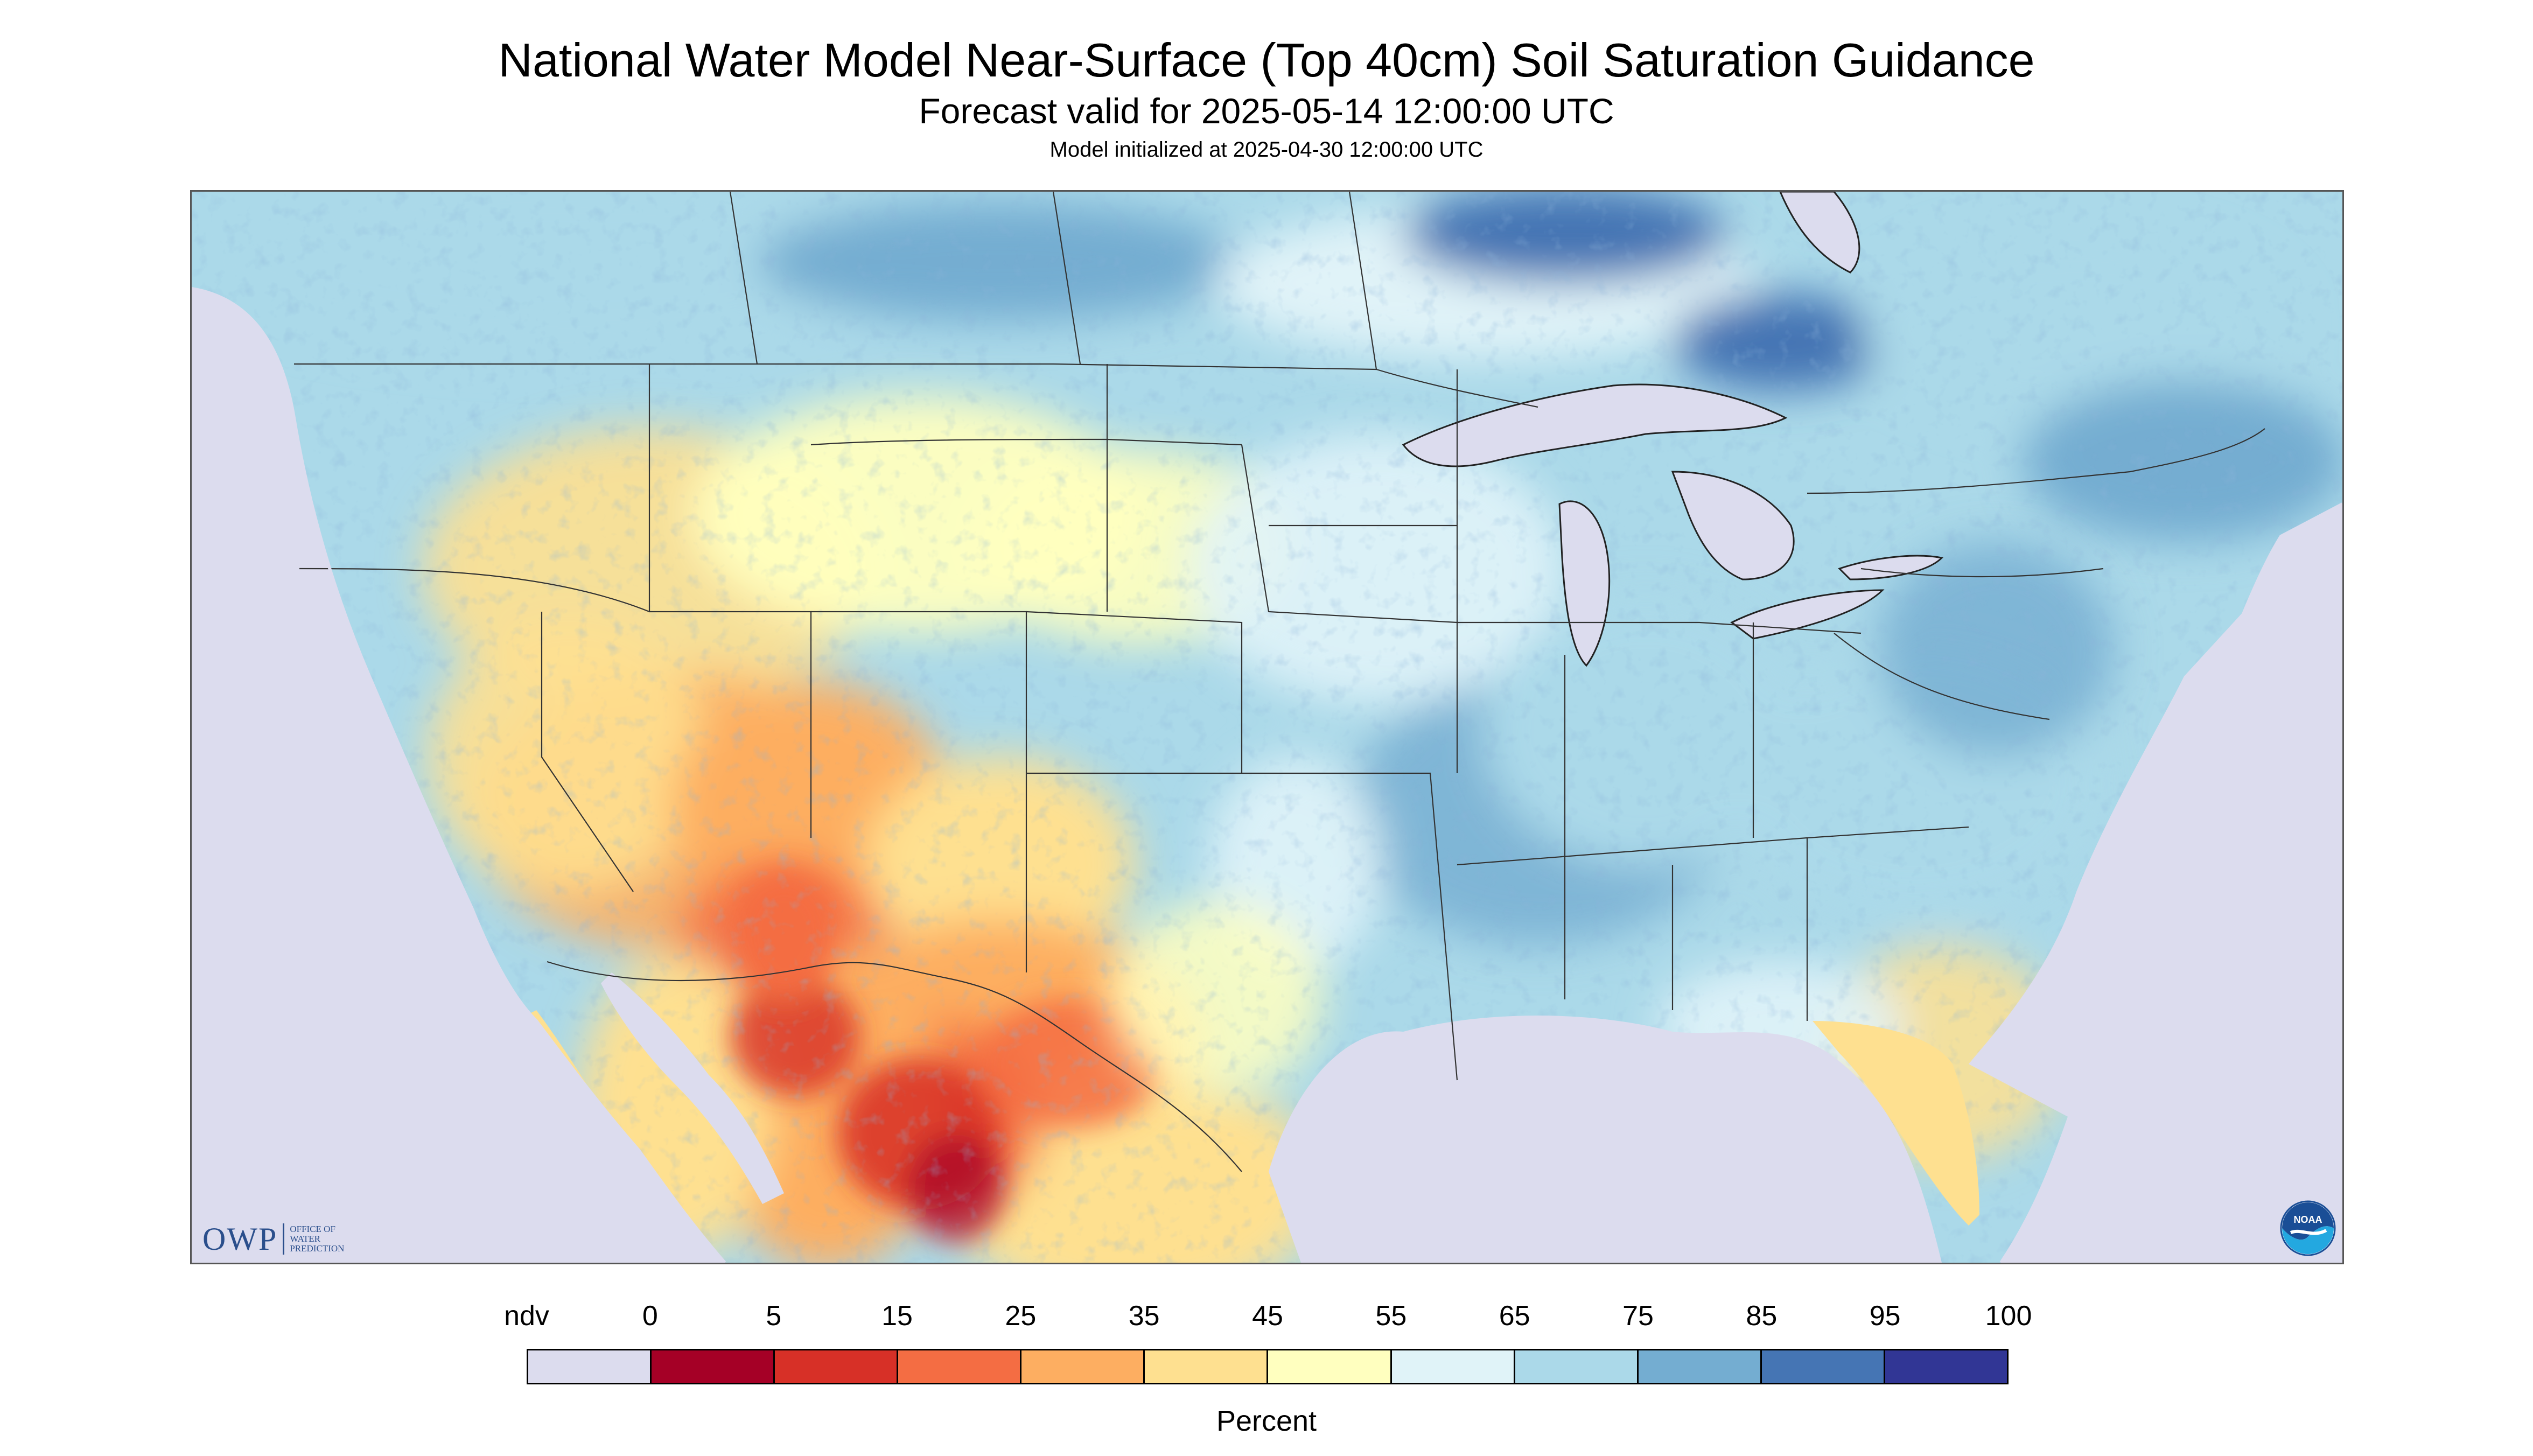 The image size is (2533, 1456). Describe the element at coordinates (1891, 567) in the screenshot. I see `lake-ontario` at that location.